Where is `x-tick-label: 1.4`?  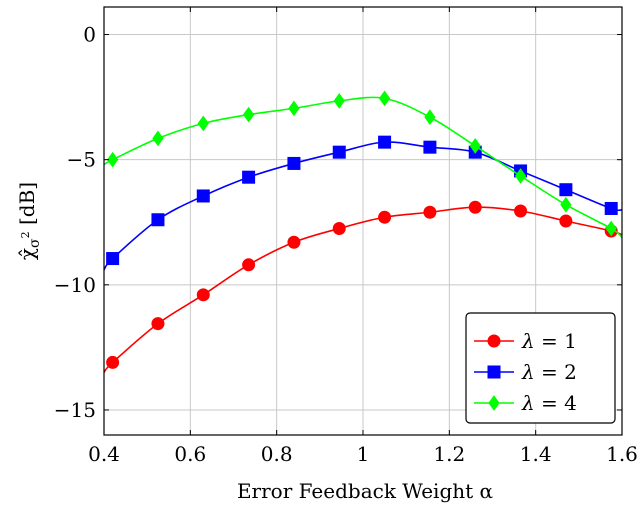
x-tick-label: 1.4 is located at coordinates (536, 454).